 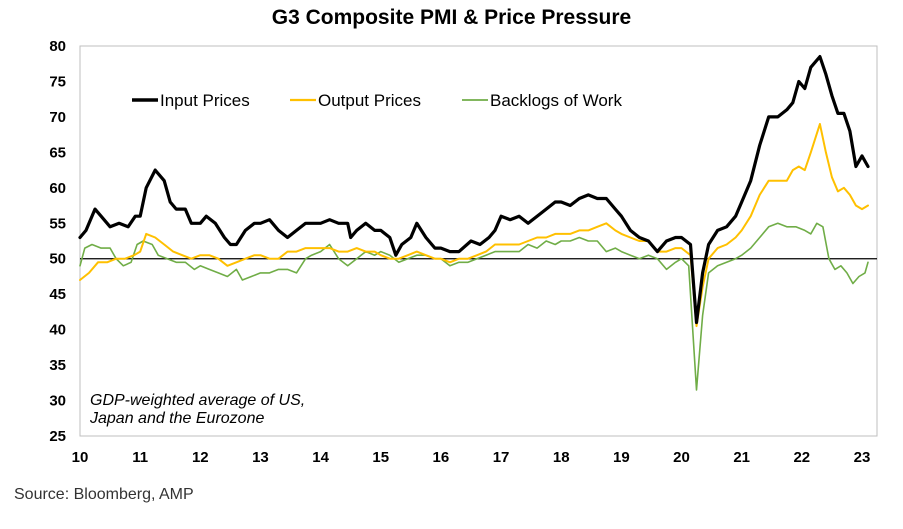 What do you see at coordinates (741, 457) in the screenshot?
I see `x-tick-label: 21` at bounding box center [741, 457].